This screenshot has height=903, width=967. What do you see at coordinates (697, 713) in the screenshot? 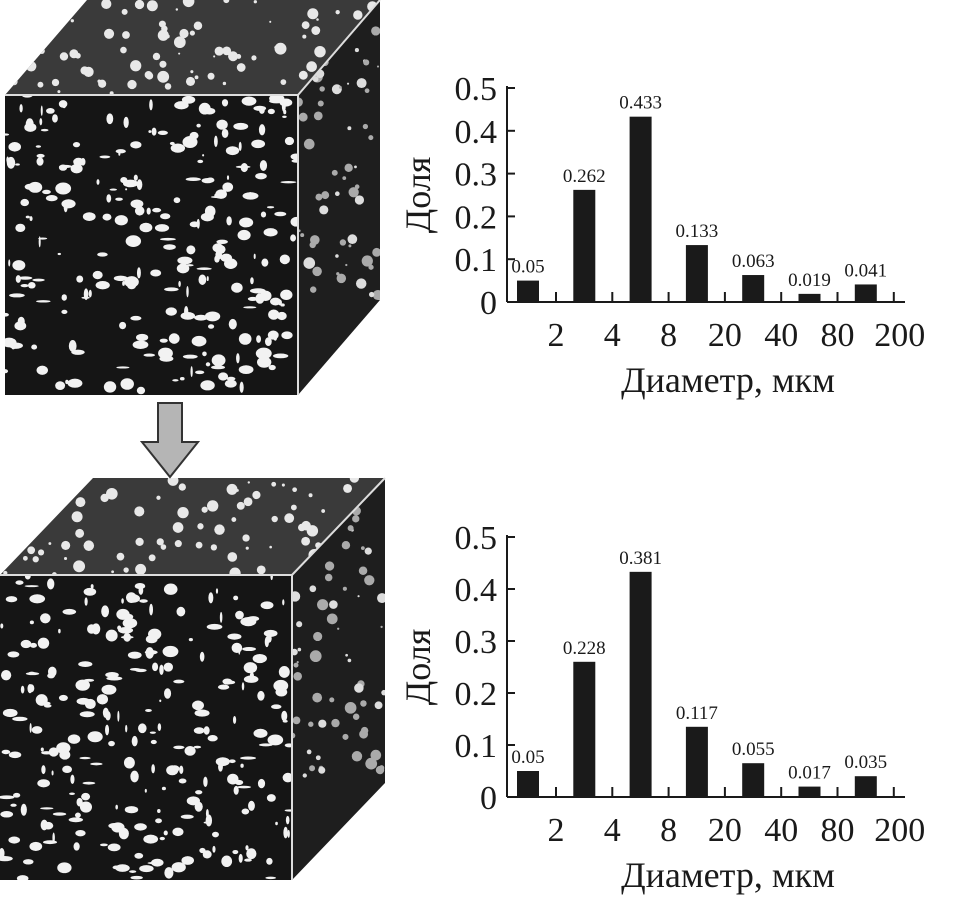
I see `data-label: 0.117` at bounding box center [697, 713].